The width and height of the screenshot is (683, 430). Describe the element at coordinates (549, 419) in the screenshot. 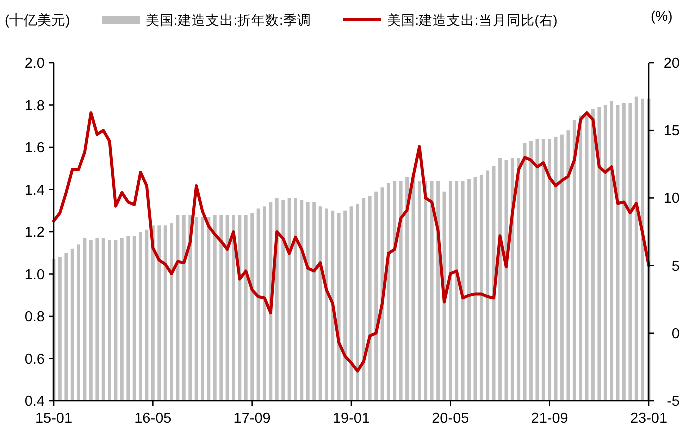

I see `x-tick-label: 21-09` at that location.